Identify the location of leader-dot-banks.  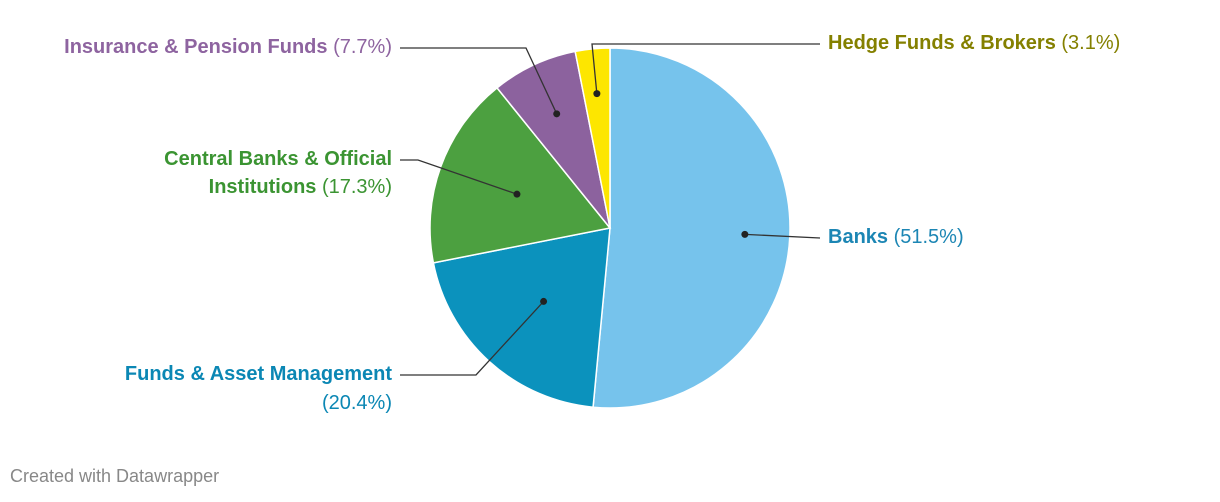
(745, 234).